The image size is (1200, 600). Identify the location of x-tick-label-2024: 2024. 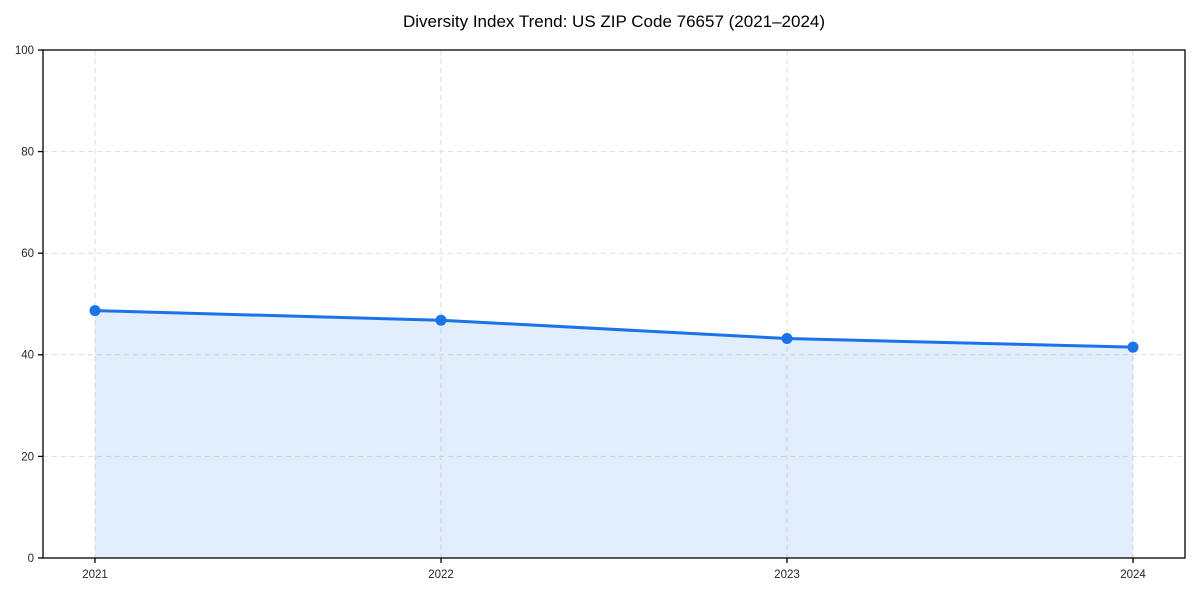
(1133, 575).